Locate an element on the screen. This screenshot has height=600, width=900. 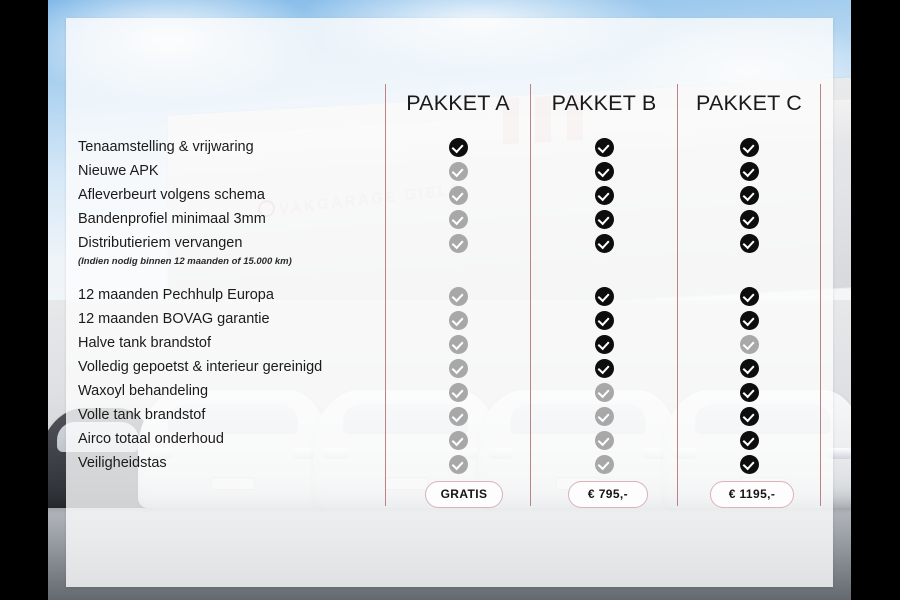
price-badge-c: € 1195,- is located at coordinates (752, 494).